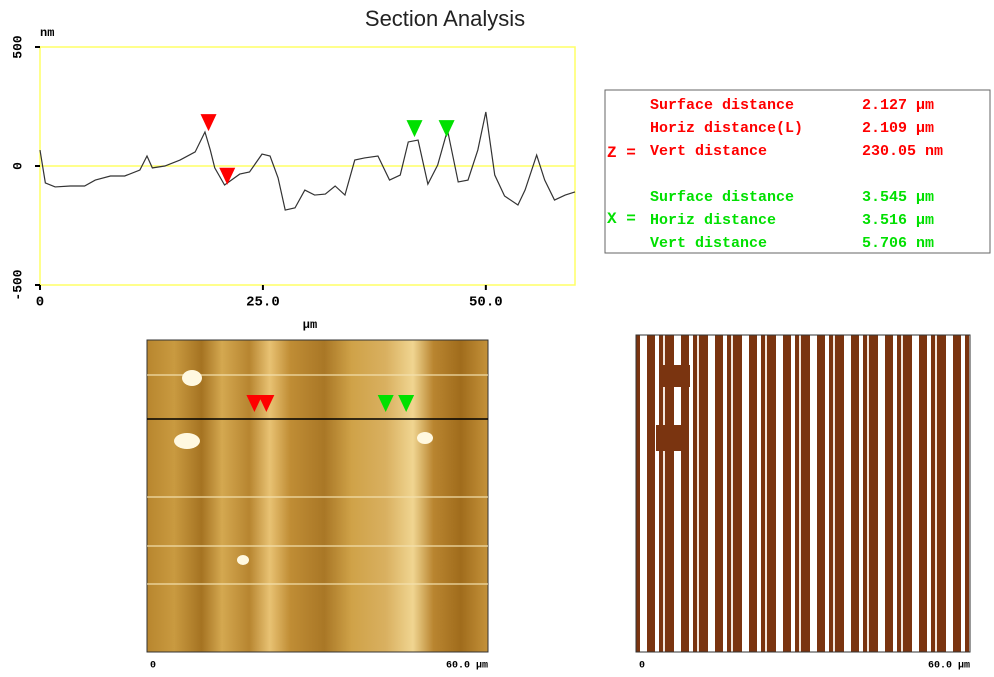  What do you see at coordinates (713, 220) in the screenshot?
I see `measurement-name: Horiz distance` at bounding box center [713, 220].